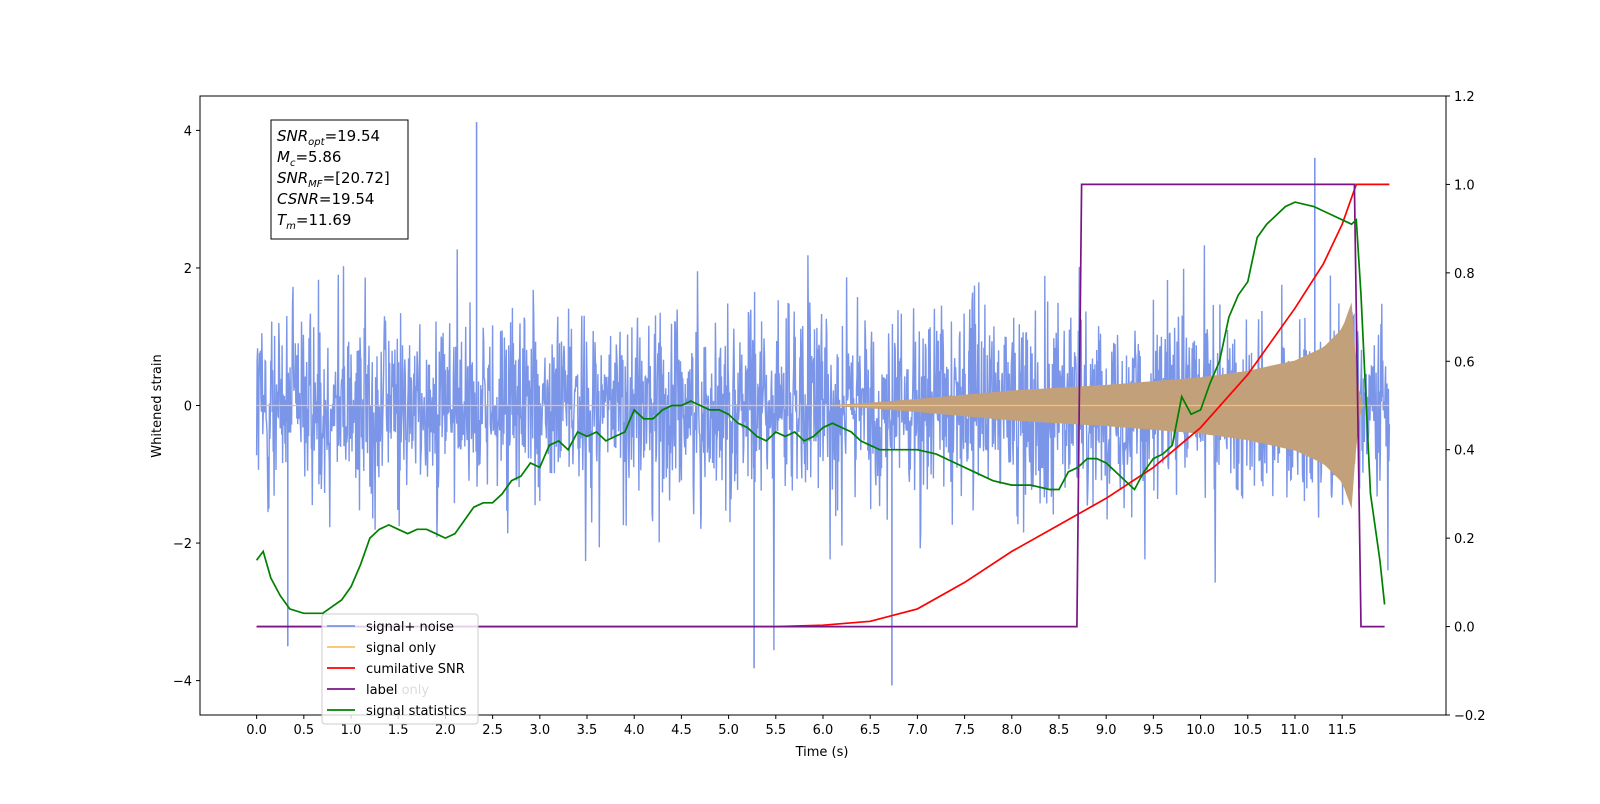 This screenshot has height=804, width=1600. I want to click on legend-frame, so click(400, 669).